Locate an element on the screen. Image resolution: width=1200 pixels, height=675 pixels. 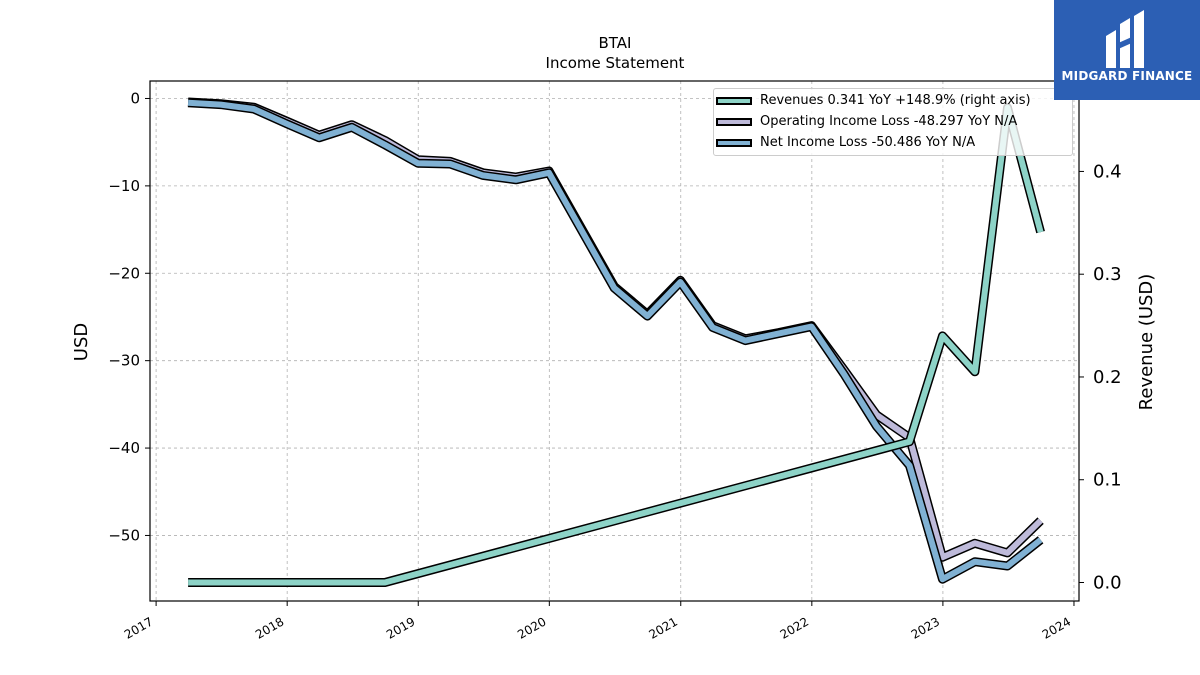
y-left-tick-label: −50 is located at coordinates (124, 535).